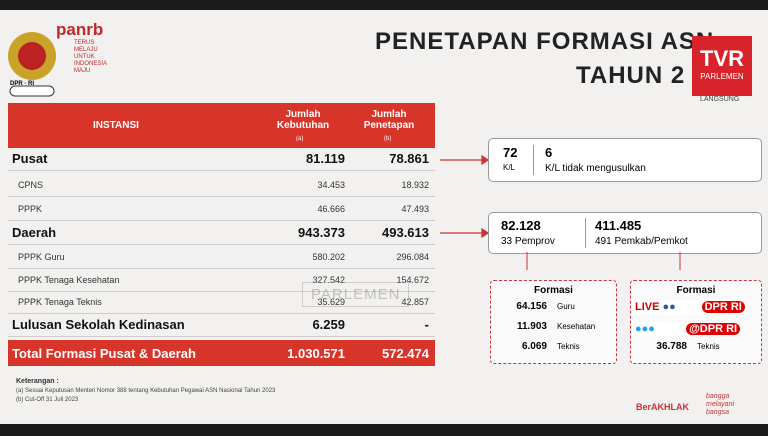  Describe the element at coordinates (34, 232) in the screenshot. I see `row-label: Daerah` at that location.